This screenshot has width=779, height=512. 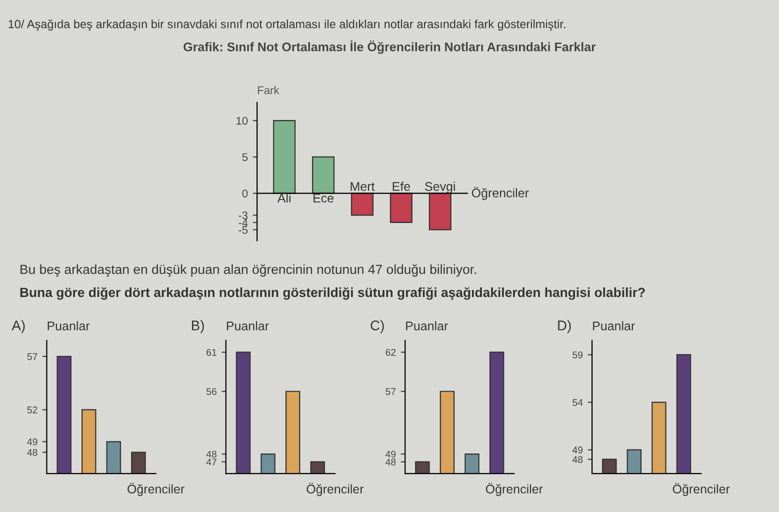 I want to click on x-tick-label: Sevgi, so click(x=440, y=188).